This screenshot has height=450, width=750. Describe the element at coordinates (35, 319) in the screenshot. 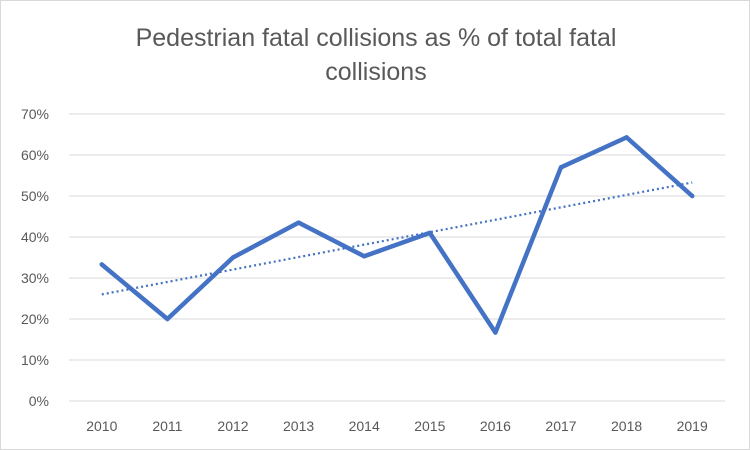

I see `y-tick-label: 20%` at that location.